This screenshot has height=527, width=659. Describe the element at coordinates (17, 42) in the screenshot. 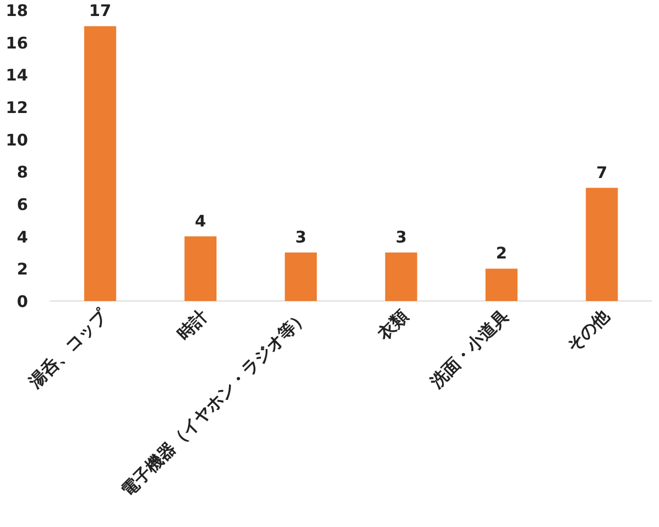

I see `y-tick-label: 16` at that location.